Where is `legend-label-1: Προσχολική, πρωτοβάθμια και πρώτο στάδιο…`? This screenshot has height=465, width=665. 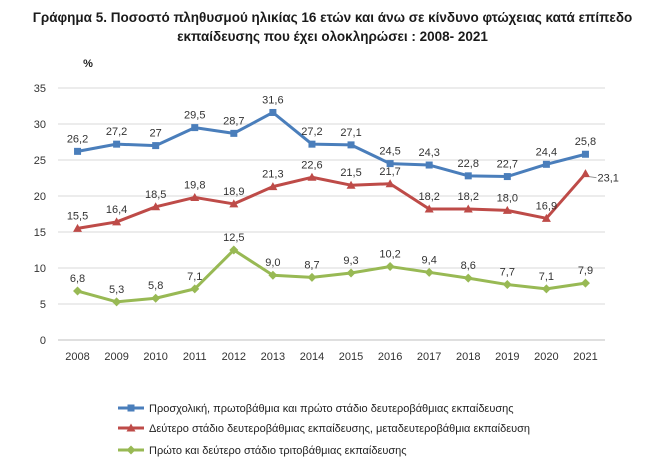 legend-label-1: Προσχολική, πρωτοβάθμια και πρώτο στάδιο… is located at coordinates (331, 409).